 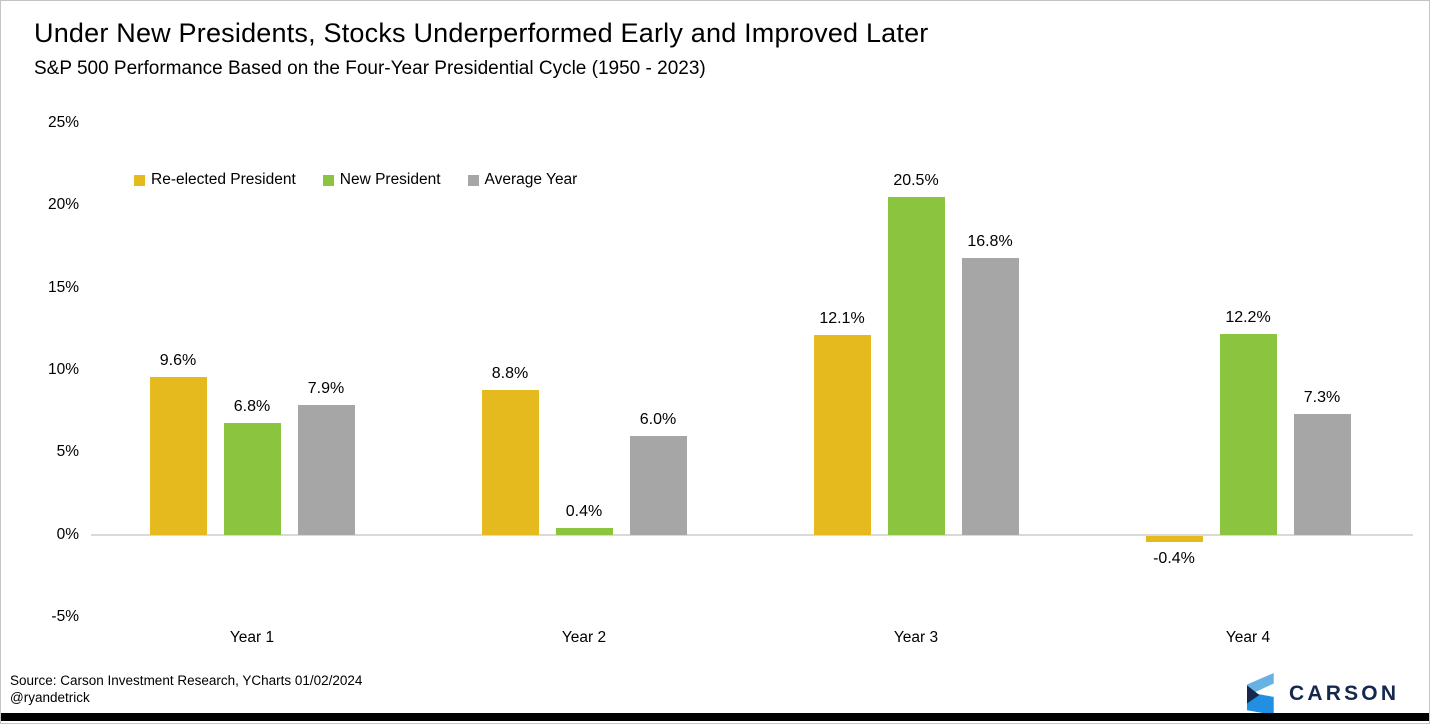 I want to click on legend-item: New President, so click(x=381, y=180).